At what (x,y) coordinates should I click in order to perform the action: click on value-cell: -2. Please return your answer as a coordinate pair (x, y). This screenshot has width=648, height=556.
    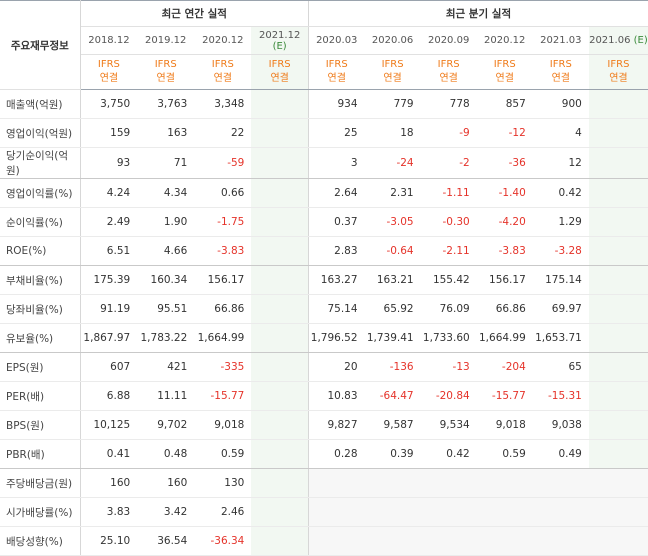
    Looking at the image, I should click on (448, 163).